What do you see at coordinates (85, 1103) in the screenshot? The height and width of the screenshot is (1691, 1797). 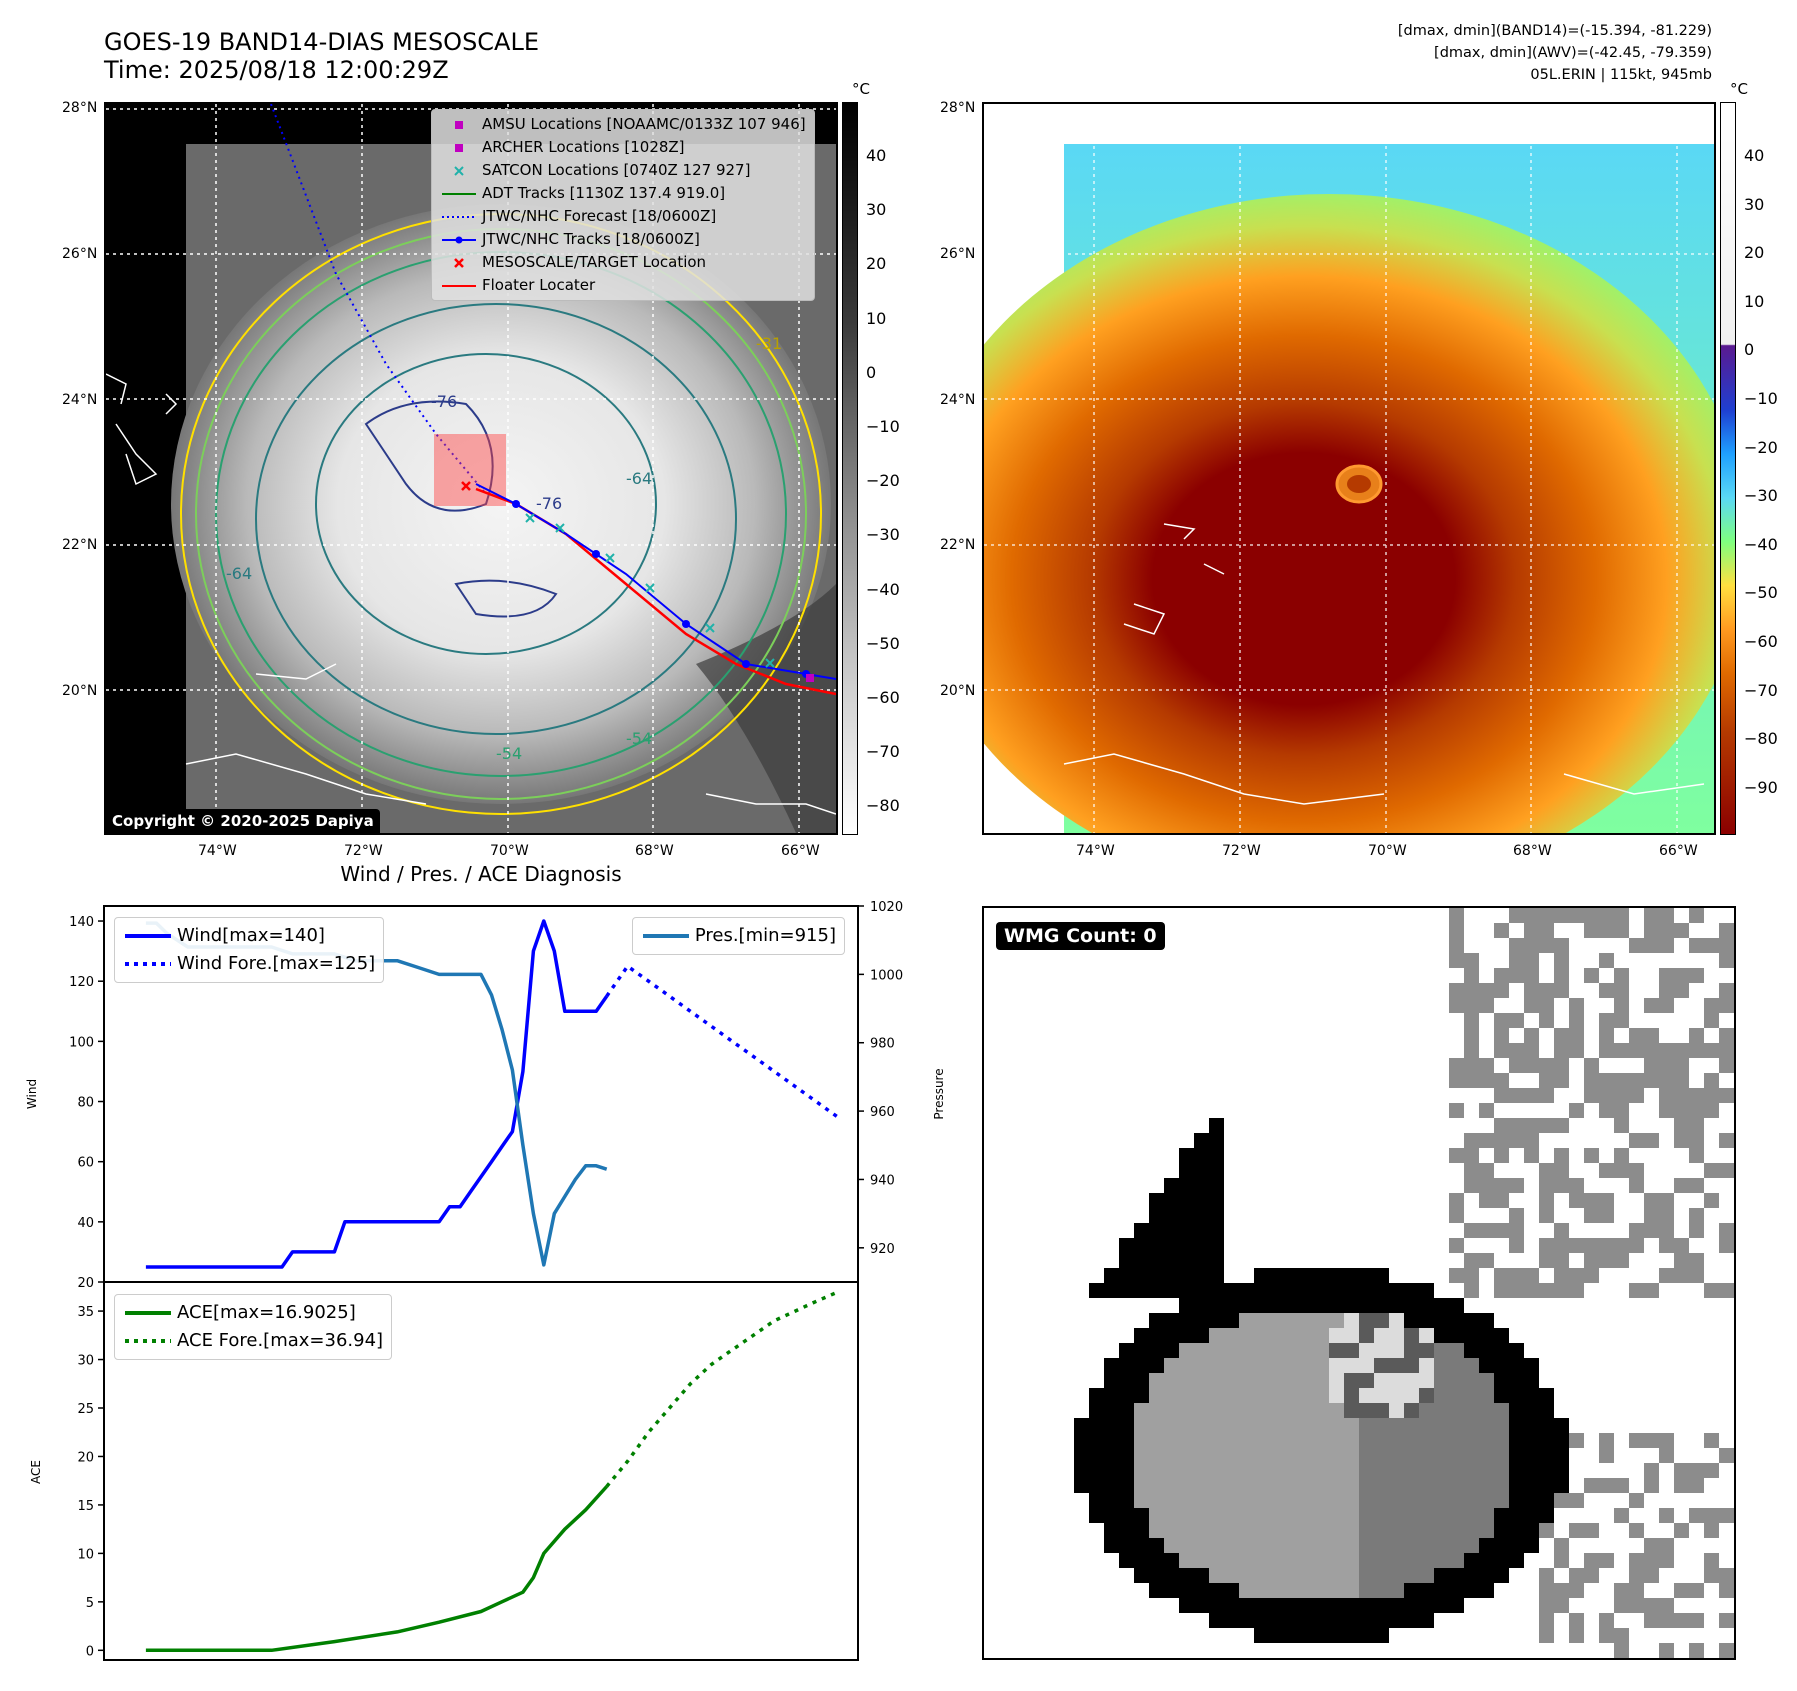 I see `y-tick-label: 80` at bounding box center [85, 1103].